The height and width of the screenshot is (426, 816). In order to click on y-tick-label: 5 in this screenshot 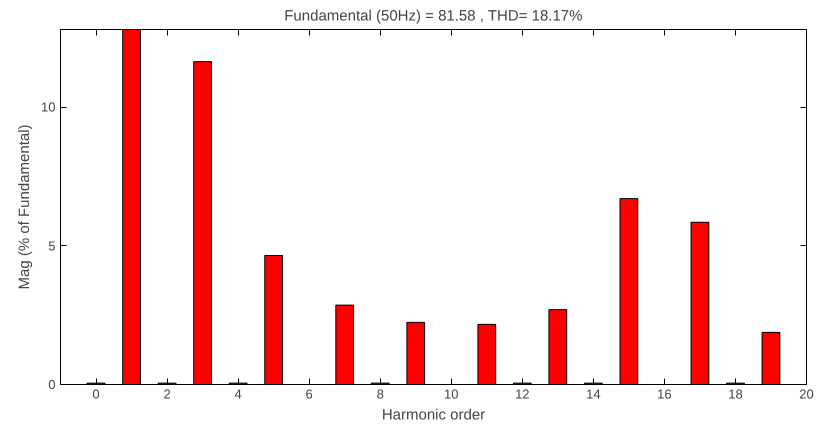, I will do `click(52, 246)`.